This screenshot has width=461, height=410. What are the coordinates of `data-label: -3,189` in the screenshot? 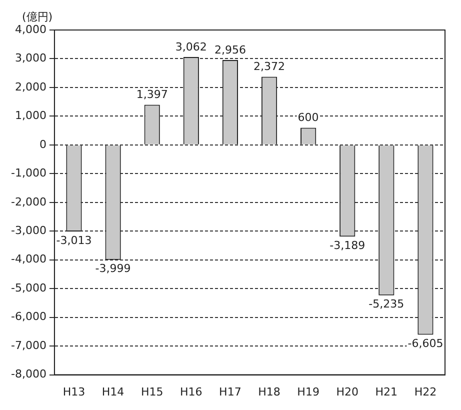 It's located at (348, 245).